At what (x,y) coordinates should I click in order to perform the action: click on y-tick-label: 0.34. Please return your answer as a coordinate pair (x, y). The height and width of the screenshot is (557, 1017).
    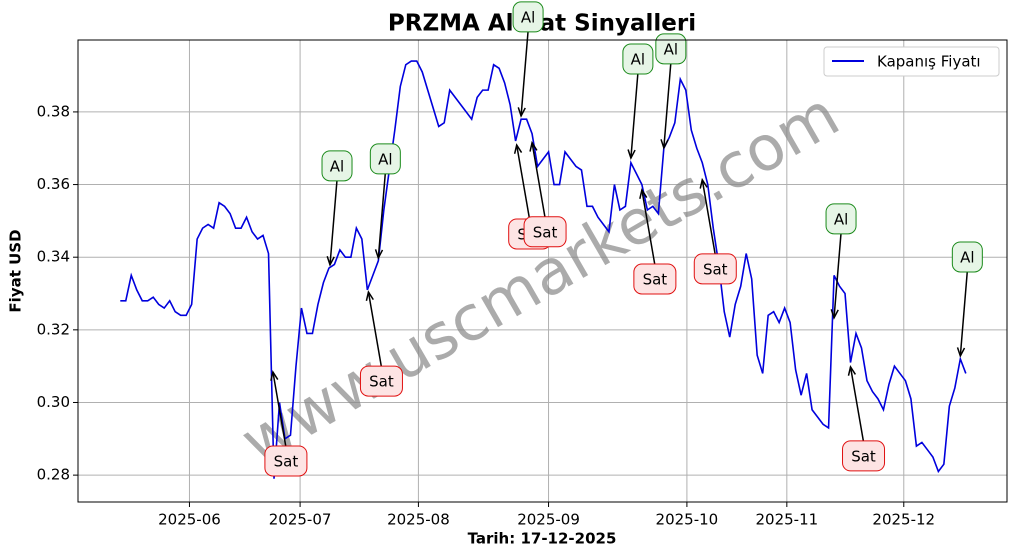
    Looking at the image, I should click on (53, 257).